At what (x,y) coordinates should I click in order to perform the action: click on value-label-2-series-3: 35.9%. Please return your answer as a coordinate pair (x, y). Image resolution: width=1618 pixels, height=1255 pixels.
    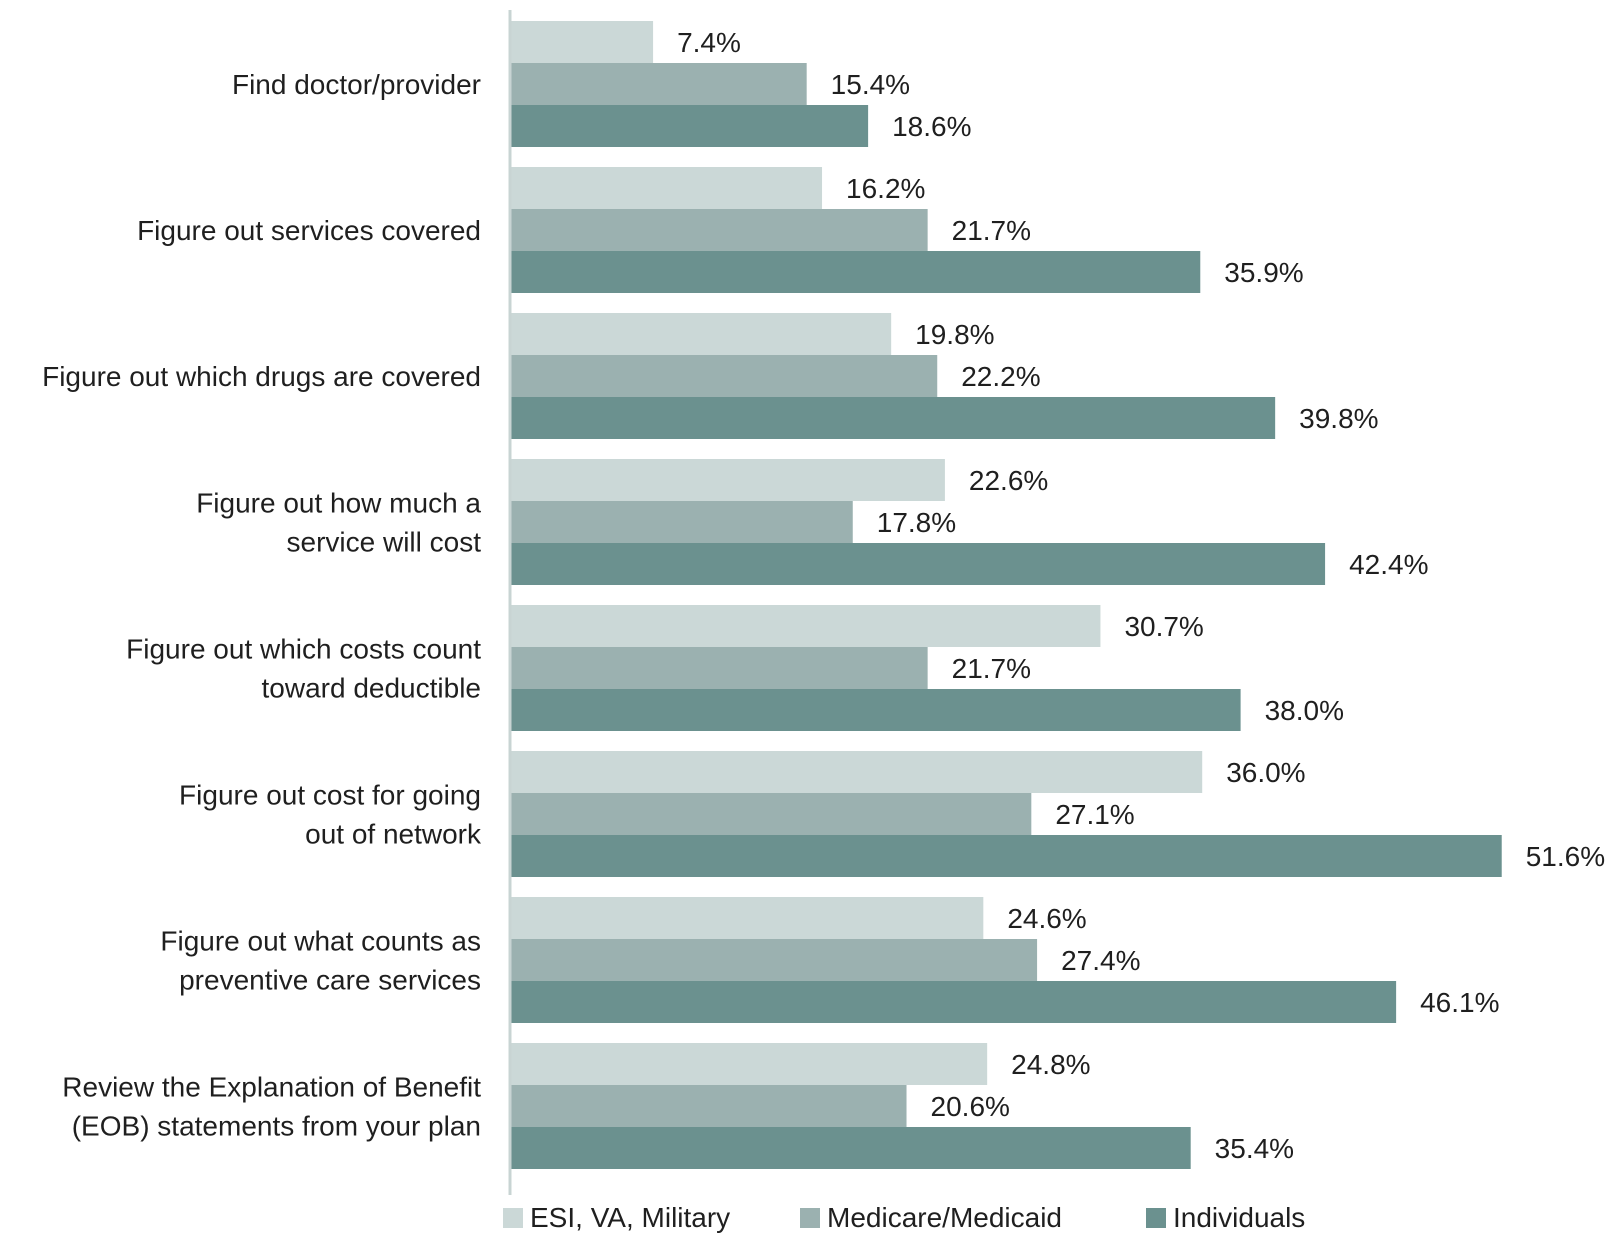
    Looking at the image, I should click on (1263, 272).